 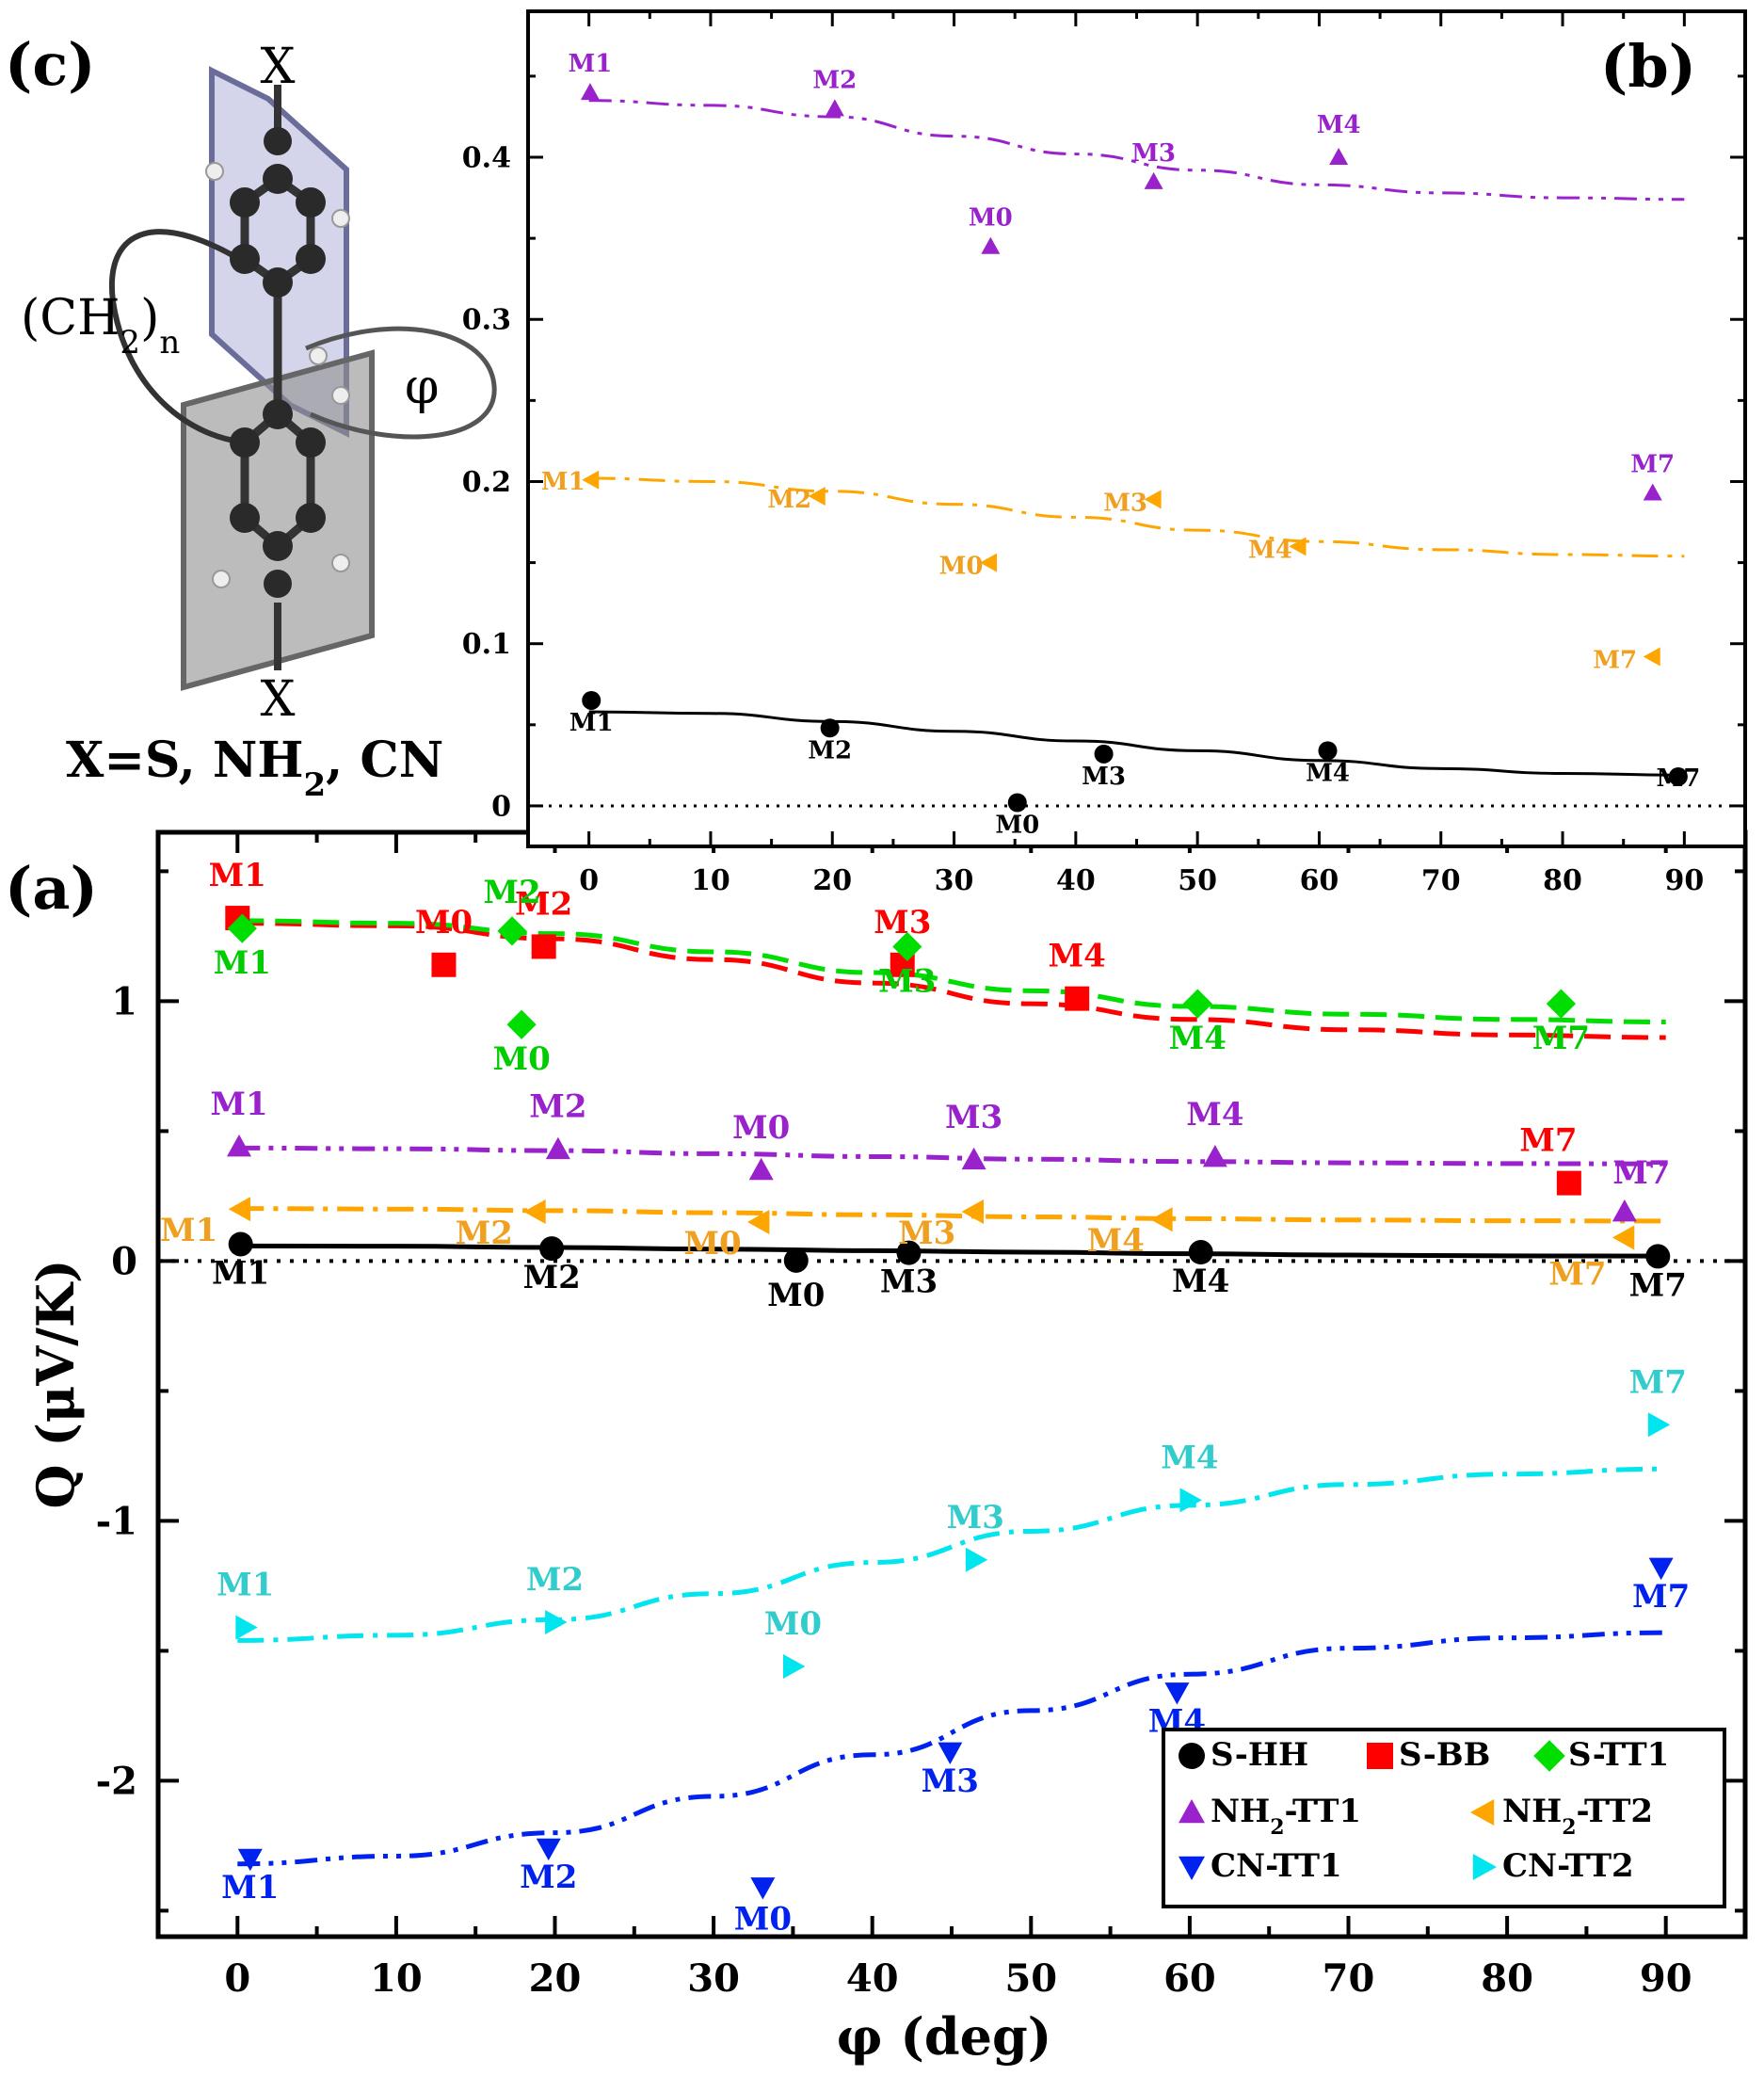 I want to click on a-point-cn-tt1-m3, so click(x=950, y=1753).